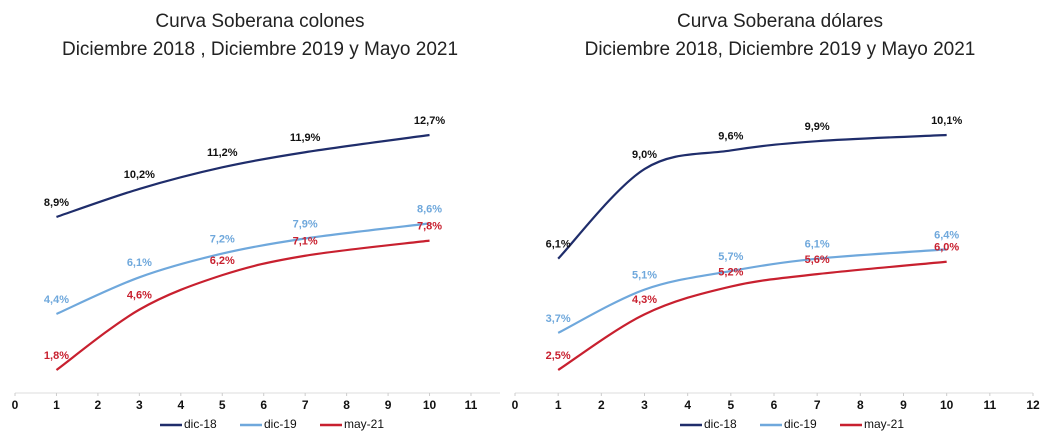  I want to click on data-label: 2,5%, so click(558, 356).